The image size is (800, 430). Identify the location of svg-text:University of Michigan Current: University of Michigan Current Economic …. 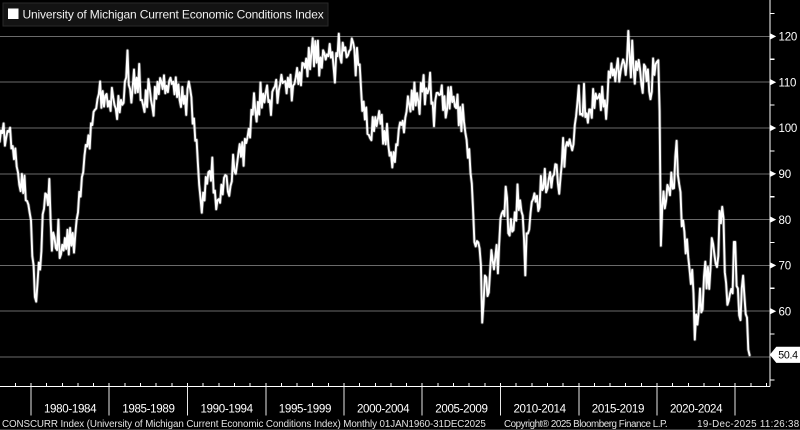
(173, 15).